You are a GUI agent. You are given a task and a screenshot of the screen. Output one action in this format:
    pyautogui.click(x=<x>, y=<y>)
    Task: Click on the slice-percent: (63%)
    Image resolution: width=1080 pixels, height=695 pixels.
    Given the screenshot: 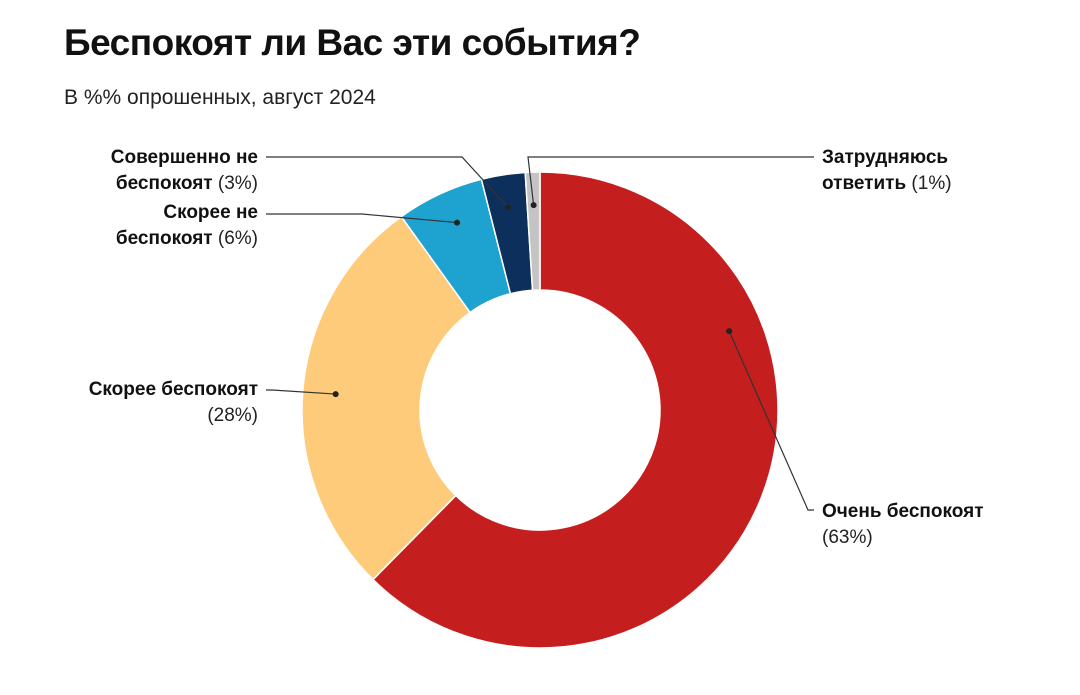 What is the action you would take?
    pyautogui.click(x=847, y=537)
    